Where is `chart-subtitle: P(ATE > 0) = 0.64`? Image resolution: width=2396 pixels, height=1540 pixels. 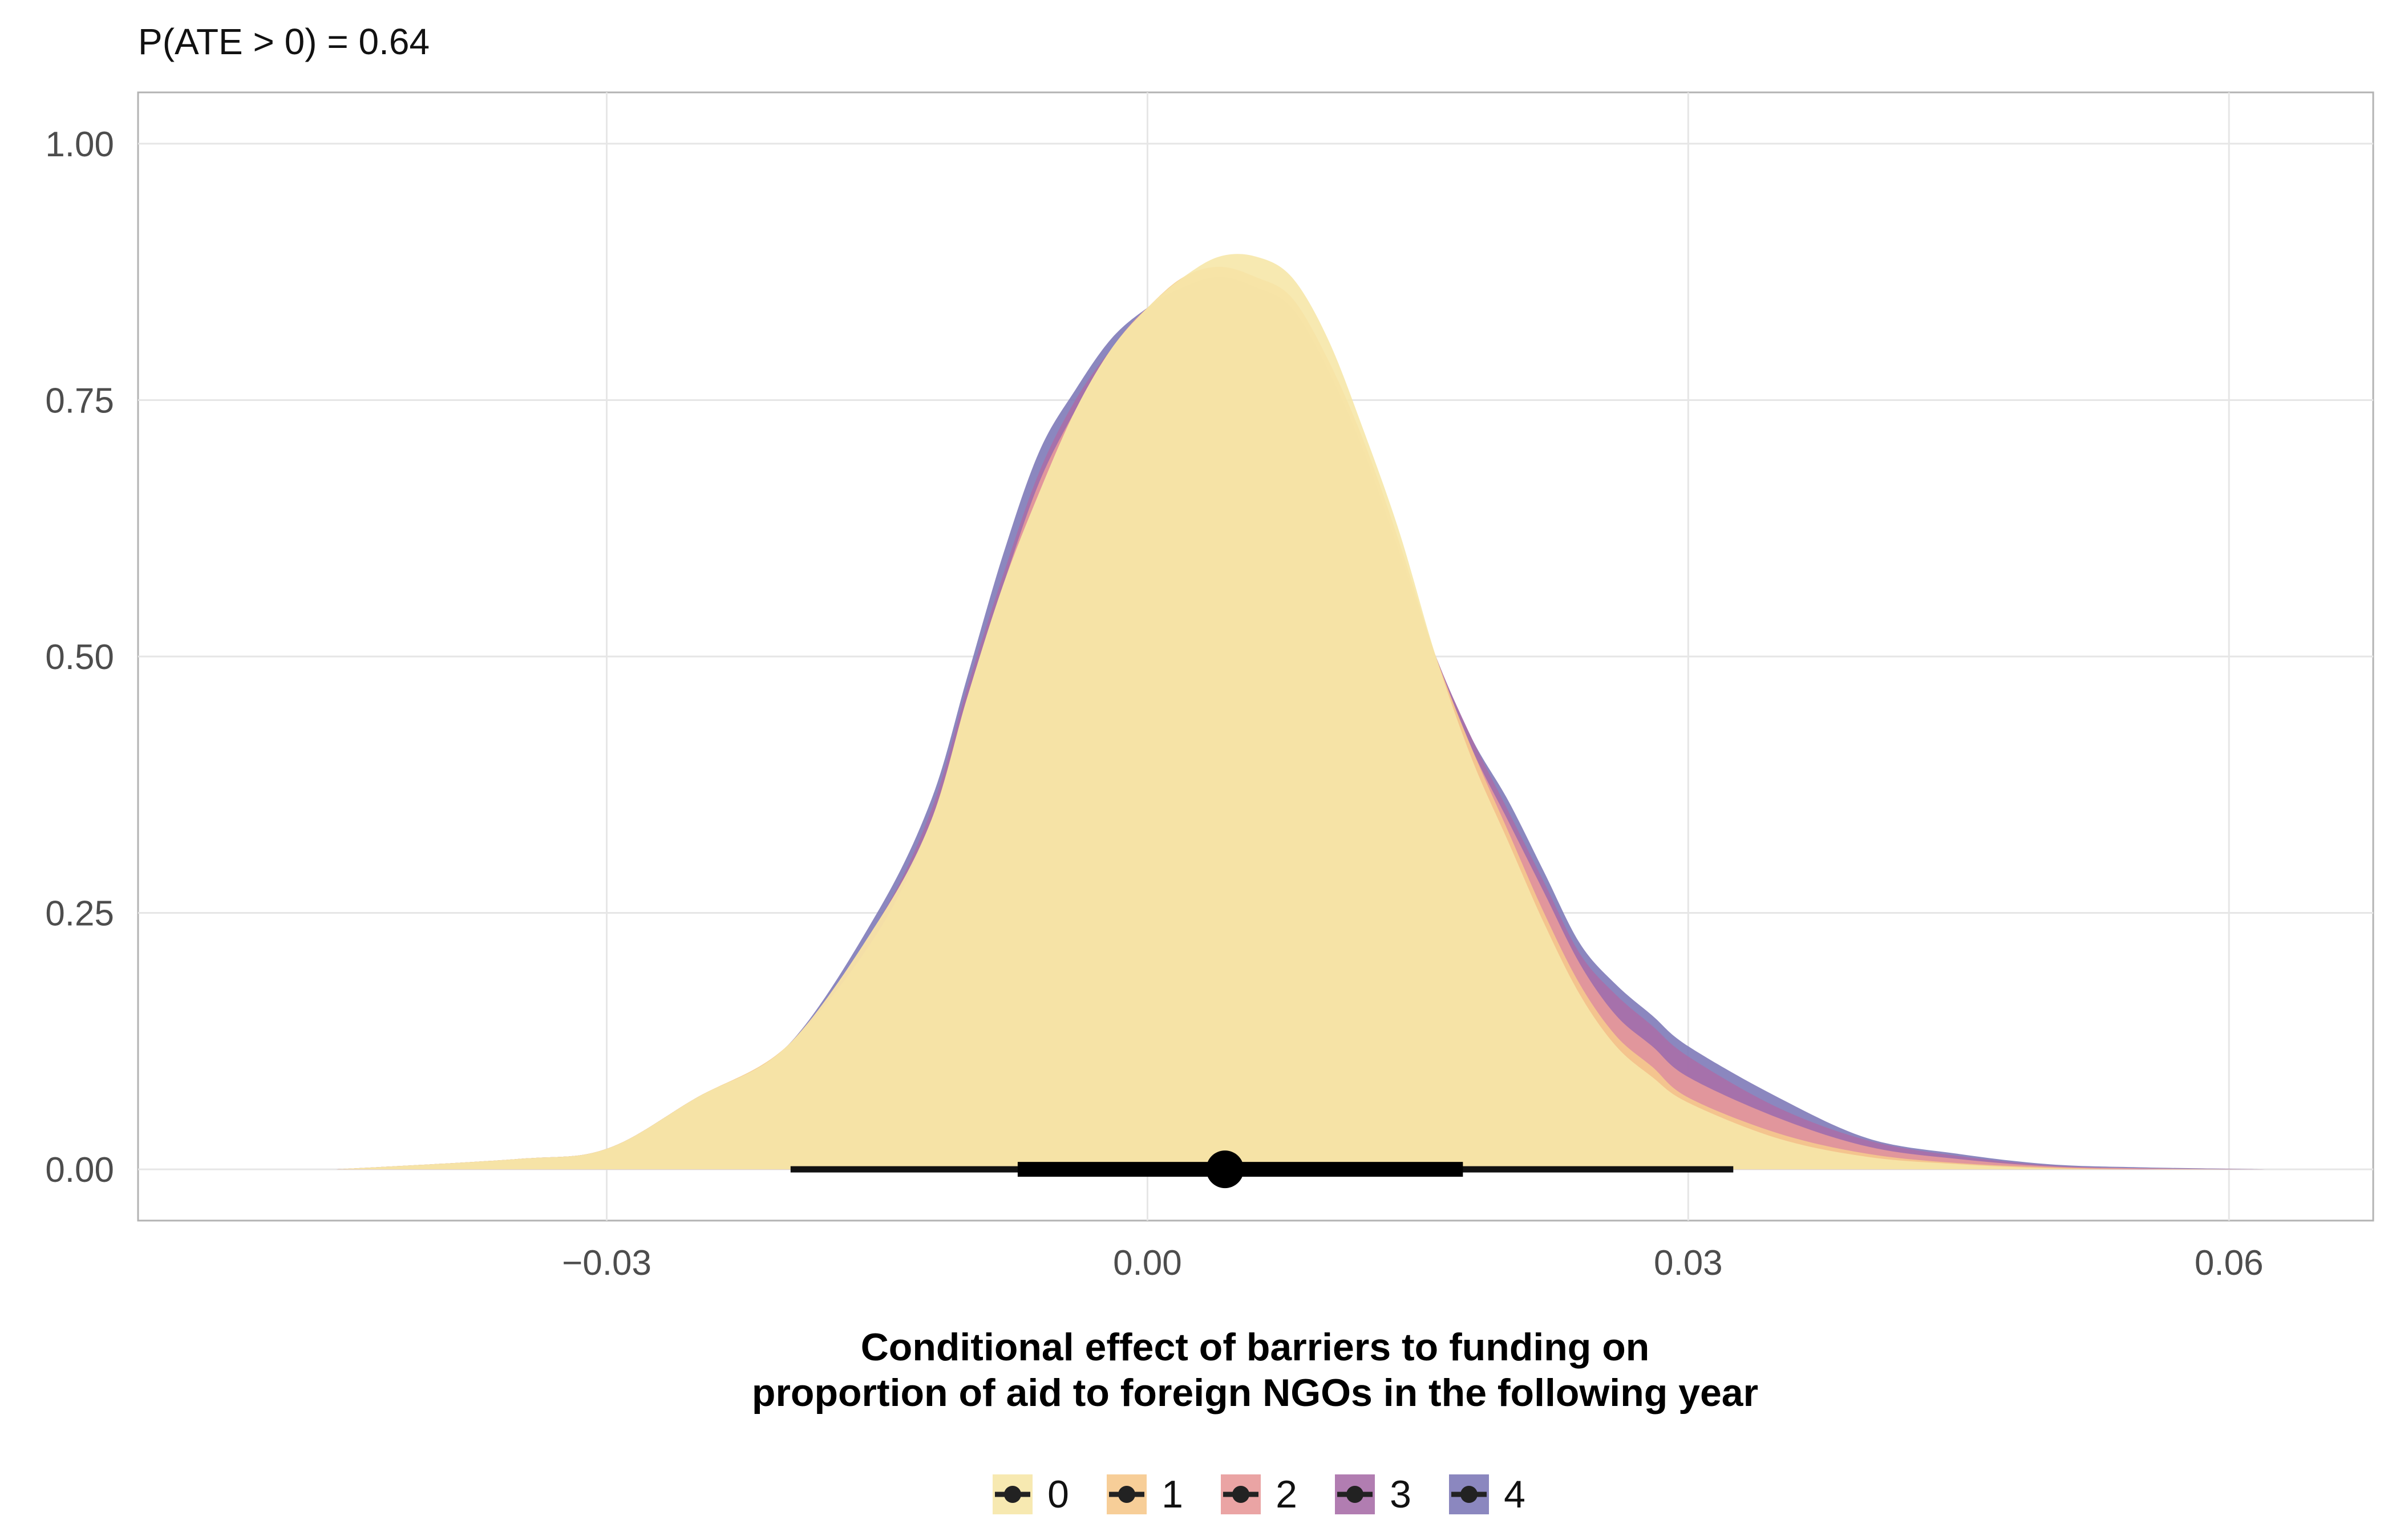
chart-subtitle: P(ATE > 0) = 0.64 is located at coordinates (284, 41).